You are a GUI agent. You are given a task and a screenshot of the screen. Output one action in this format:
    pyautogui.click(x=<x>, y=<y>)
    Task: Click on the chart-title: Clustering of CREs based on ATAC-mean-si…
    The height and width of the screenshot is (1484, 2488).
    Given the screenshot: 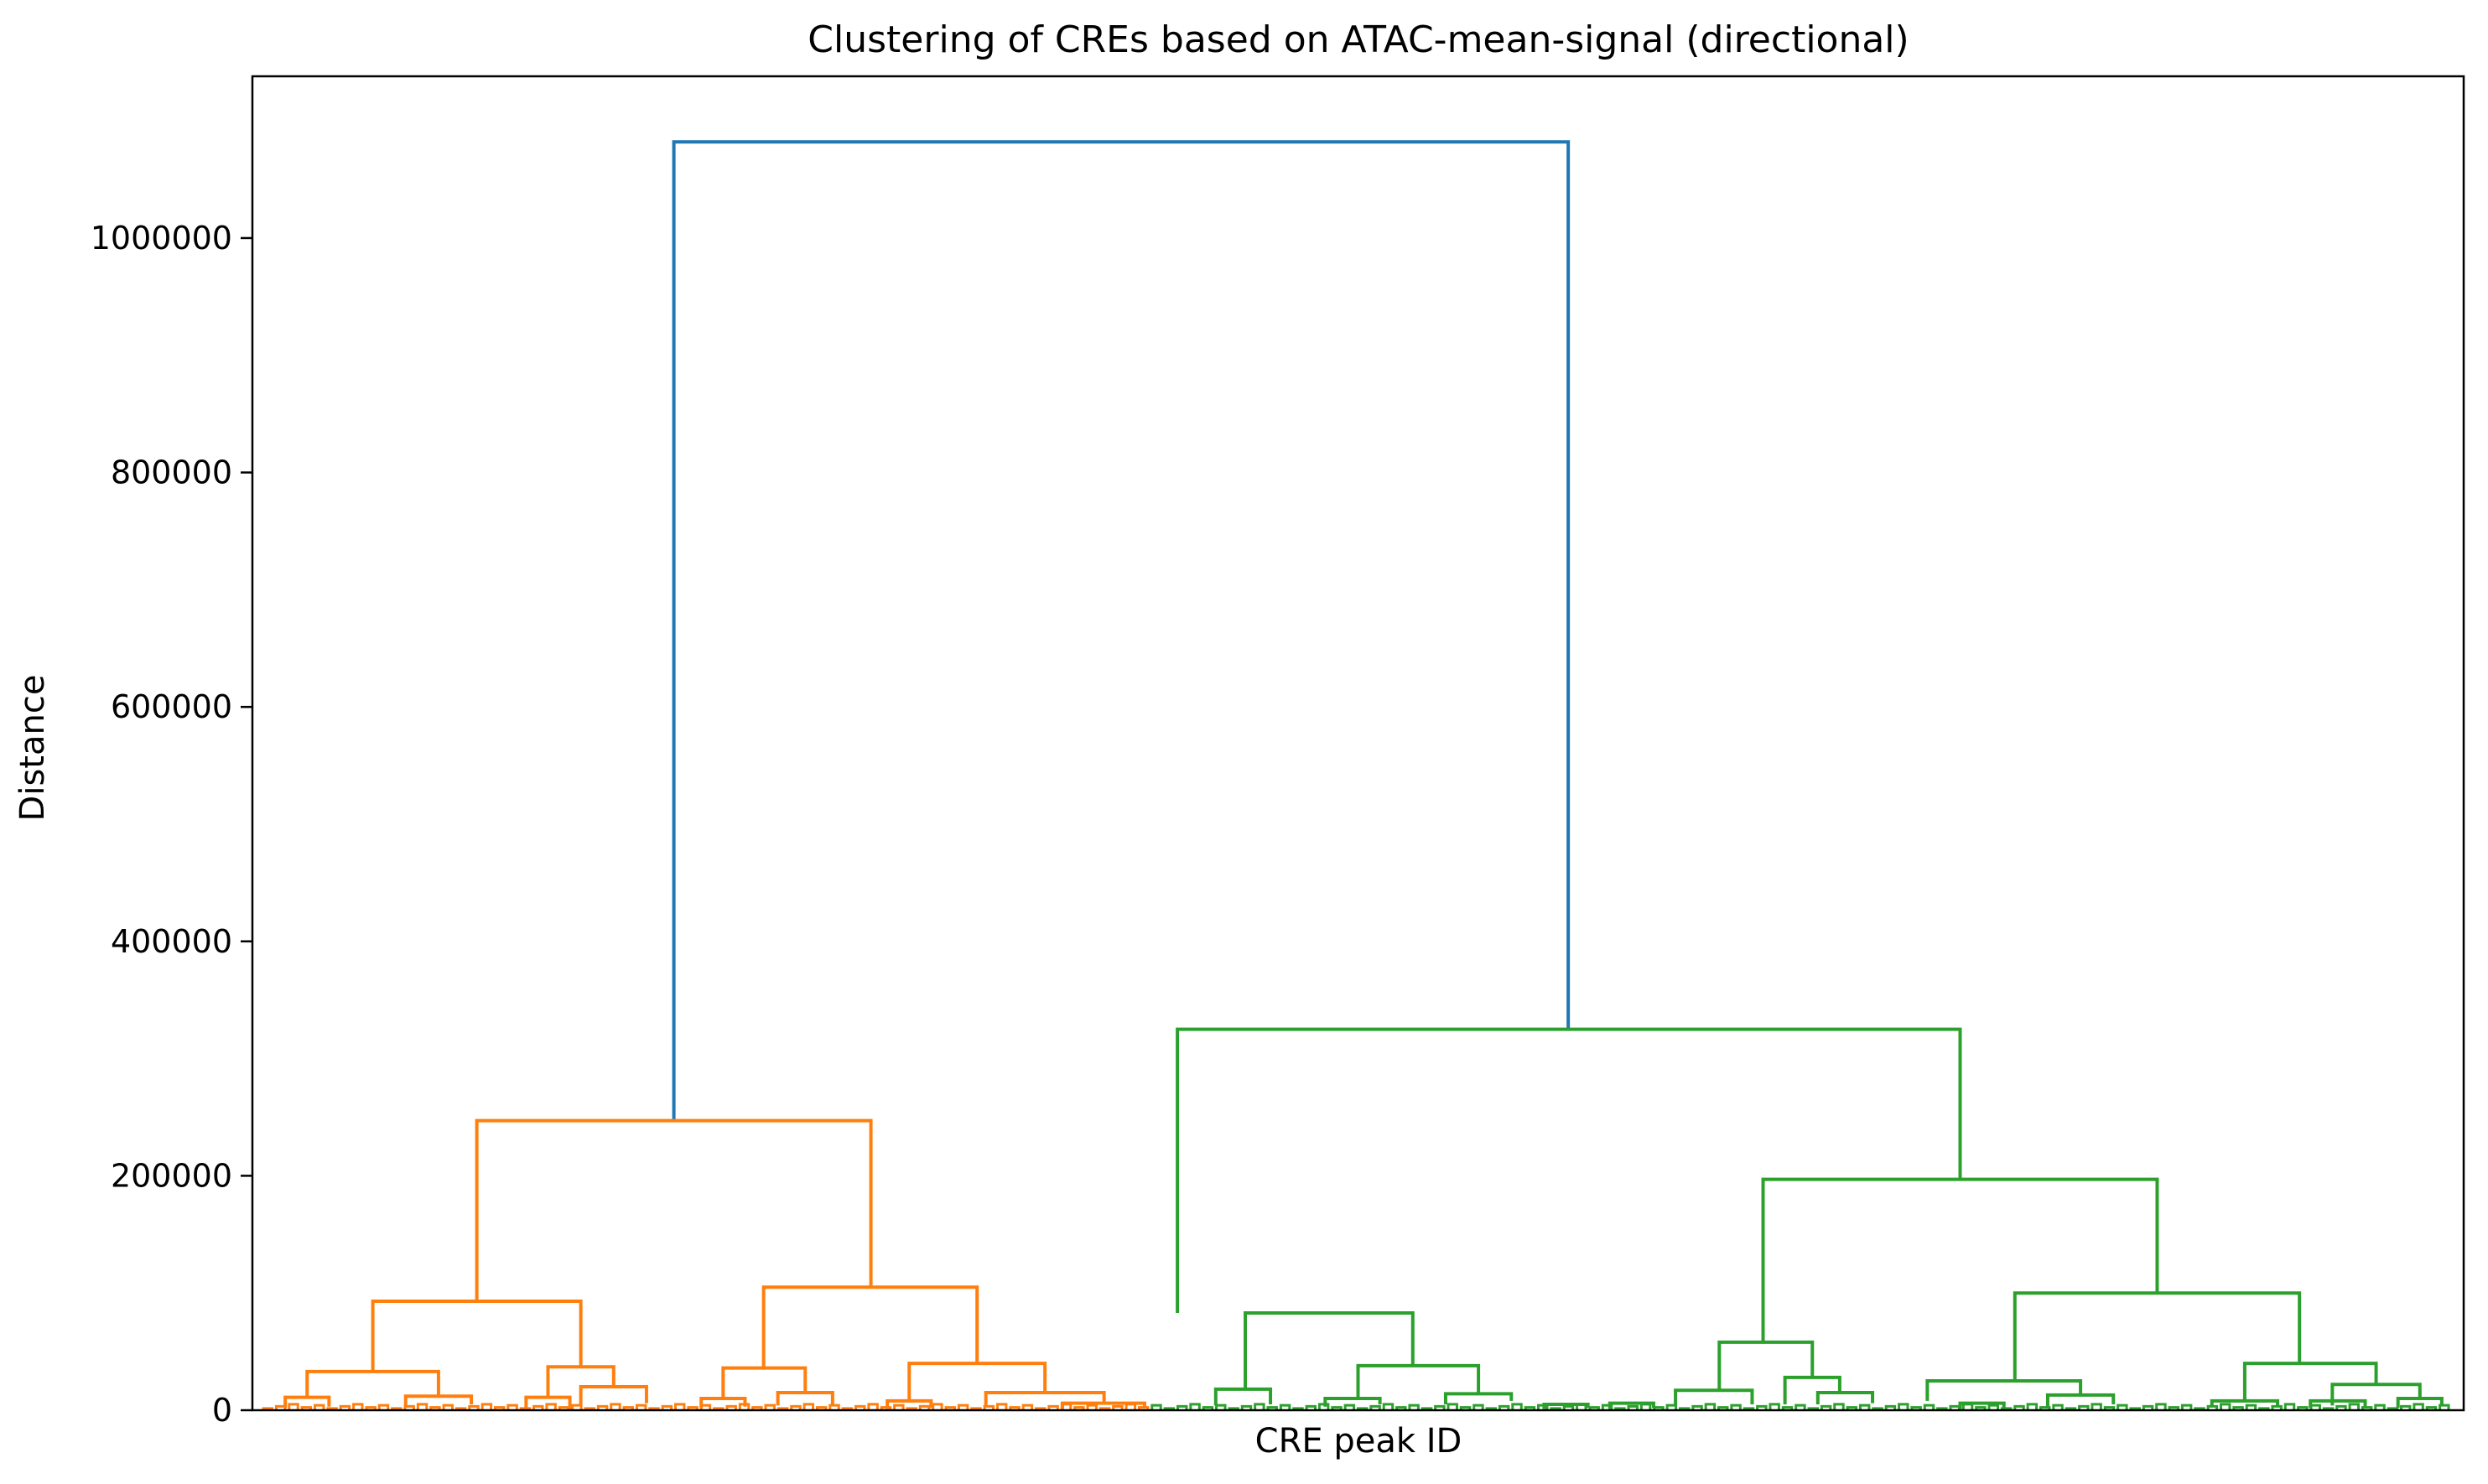 What is the action you would take?
    pyautogui.click(x=1358, y=39)
    